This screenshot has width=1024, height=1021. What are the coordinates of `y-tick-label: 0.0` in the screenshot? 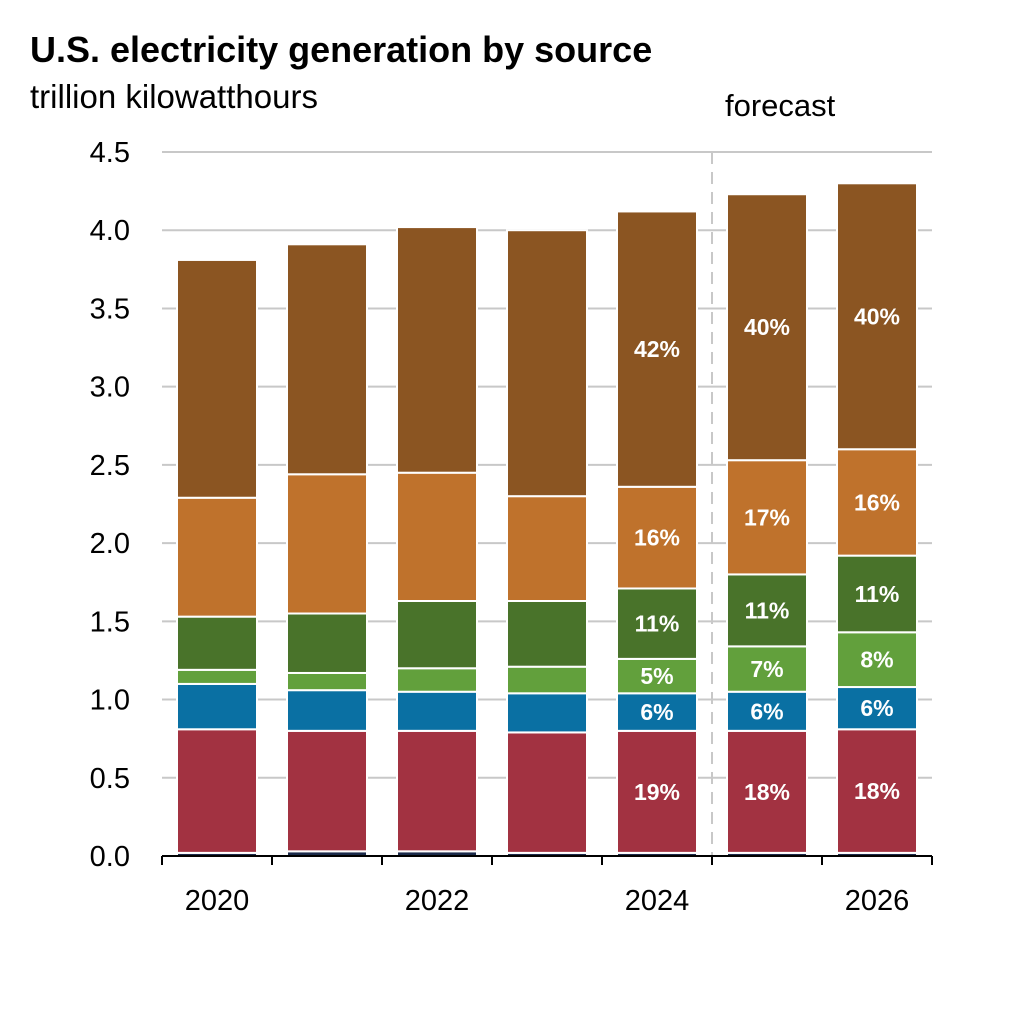 It's located at (110, 857).